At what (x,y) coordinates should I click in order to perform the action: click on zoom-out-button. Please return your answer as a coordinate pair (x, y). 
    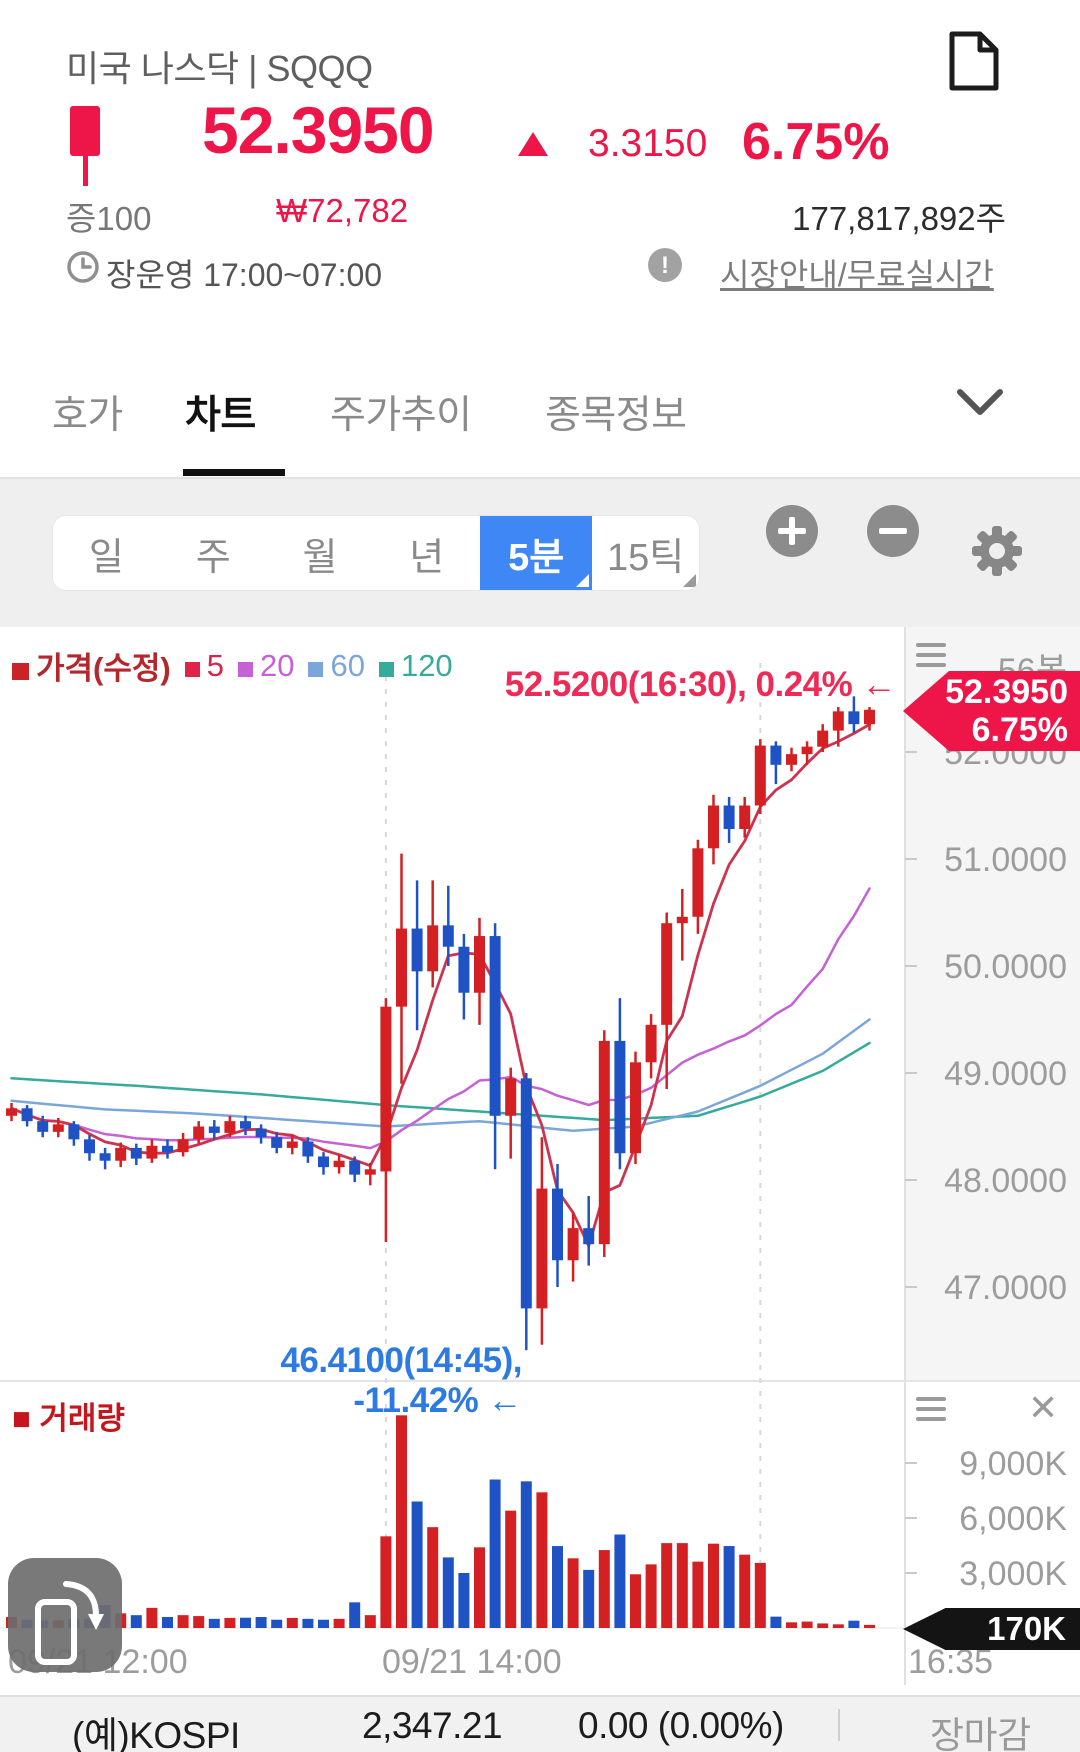
    Looking at the image, I should click on (893, 531).